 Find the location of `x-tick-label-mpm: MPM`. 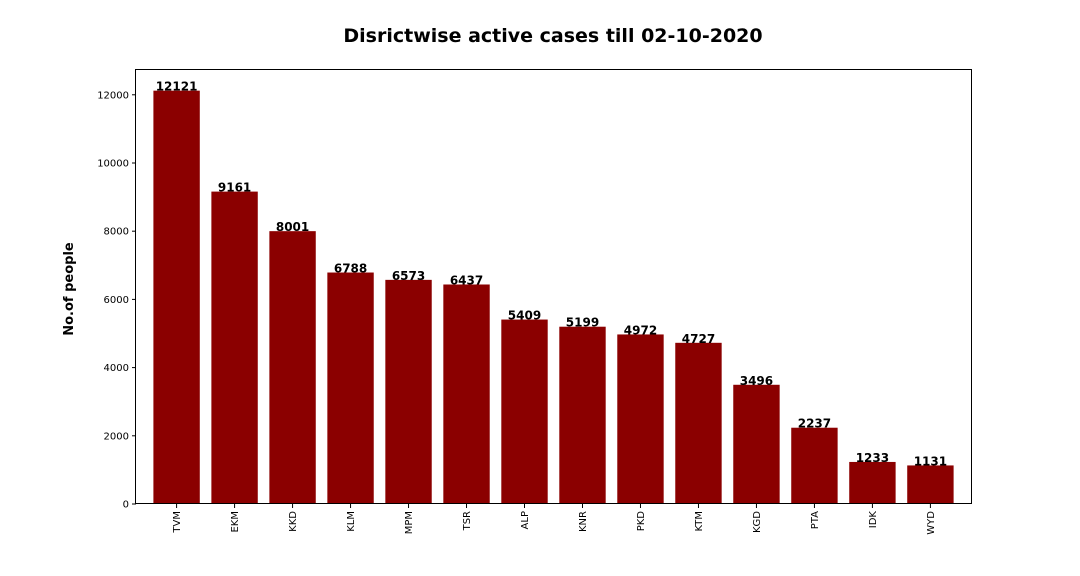

x-tick-label-mpm: MPM is located at coordinates (409, 522).